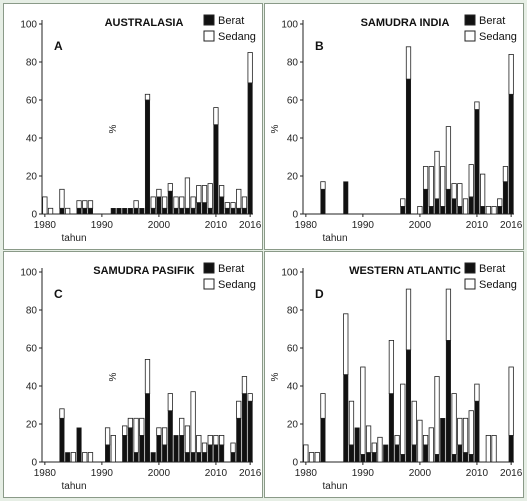  Describe the element at coordinates (229, 276) in the screenshot. I see `legend: Berat Sedang` at that location.